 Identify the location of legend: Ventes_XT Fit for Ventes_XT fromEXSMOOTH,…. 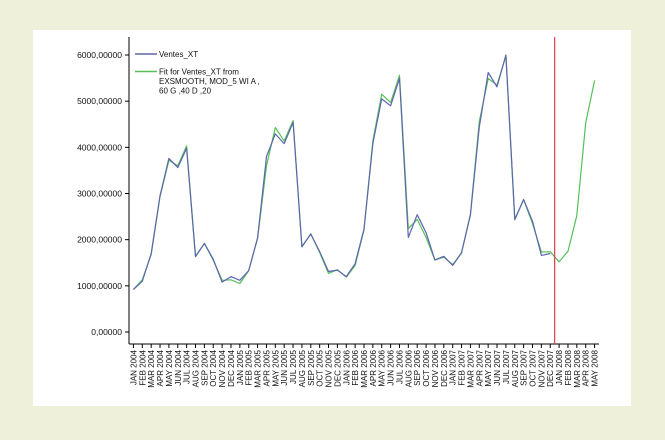
(197, 73).